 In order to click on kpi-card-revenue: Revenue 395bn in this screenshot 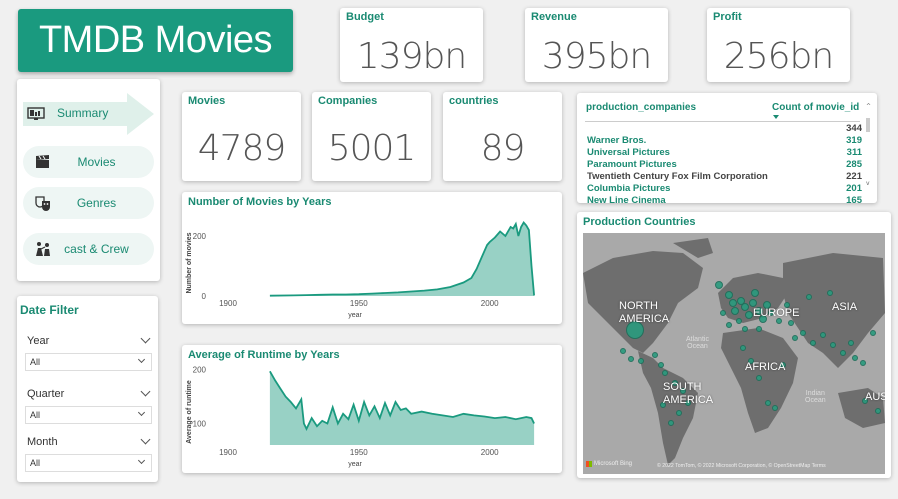, I will do `click(596, 45)`.